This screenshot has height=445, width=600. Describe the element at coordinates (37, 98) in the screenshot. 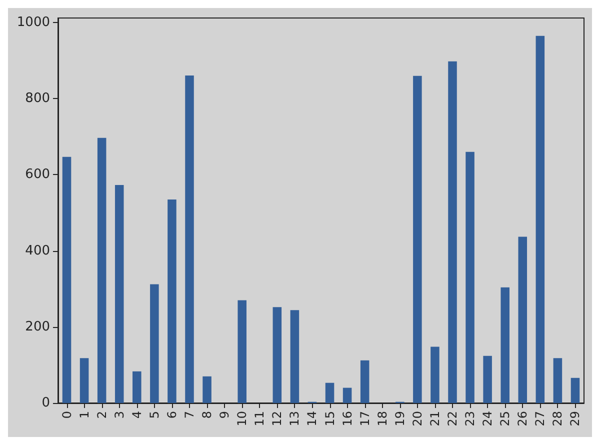

I see `y-tick-label: 800` at that location.